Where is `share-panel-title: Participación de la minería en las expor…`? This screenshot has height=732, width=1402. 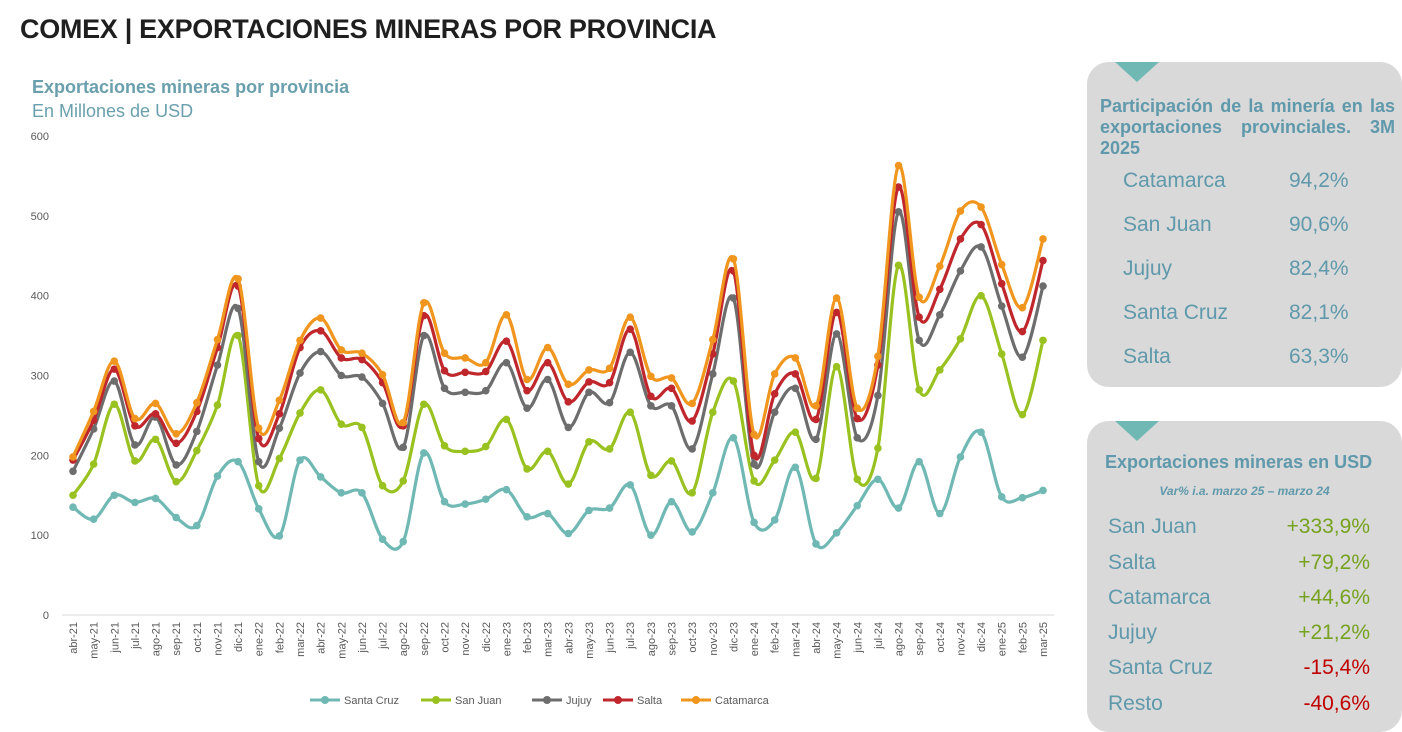
share-panel-title: Participación de la minería en las expor… is located at coordinates (1247, 127).